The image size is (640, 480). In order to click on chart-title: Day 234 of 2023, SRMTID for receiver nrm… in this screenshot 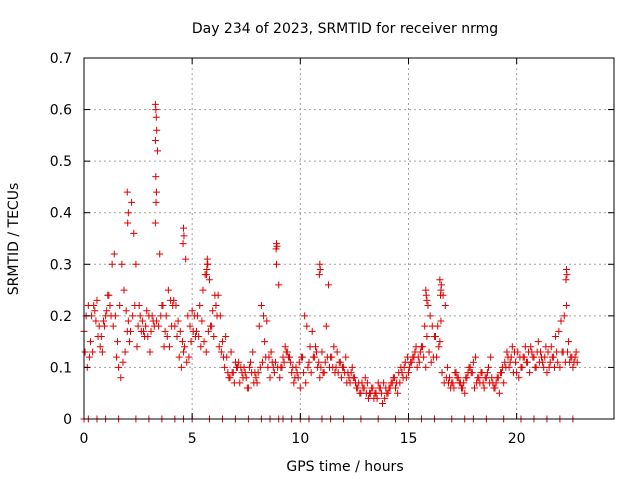, I will do `click(345, 29)`.